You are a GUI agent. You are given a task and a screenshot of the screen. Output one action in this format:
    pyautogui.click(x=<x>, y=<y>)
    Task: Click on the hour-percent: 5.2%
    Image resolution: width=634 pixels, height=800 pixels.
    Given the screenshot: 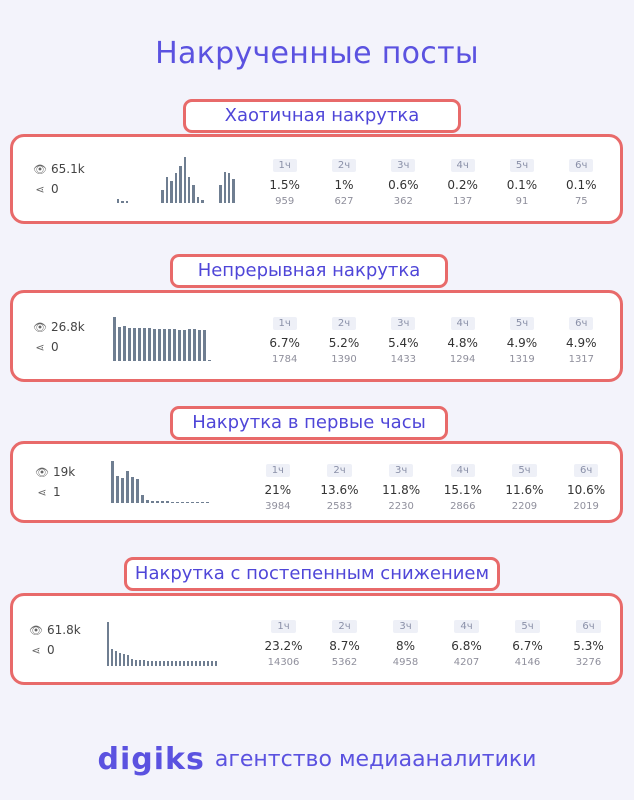 What is the action you would take?
    pyautogui.click(x=344, y=343)
    